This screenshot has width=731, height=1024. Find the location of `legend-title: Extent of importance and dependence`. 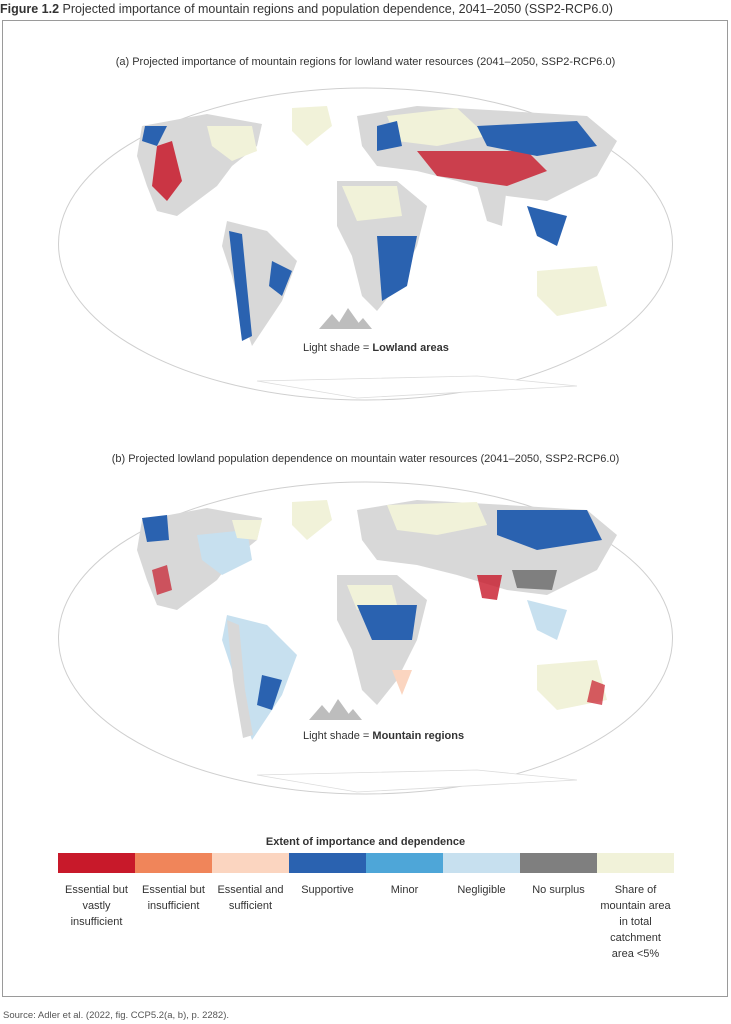

legend-title: Extent of importance and dependence is located at coordinates (365, 842).